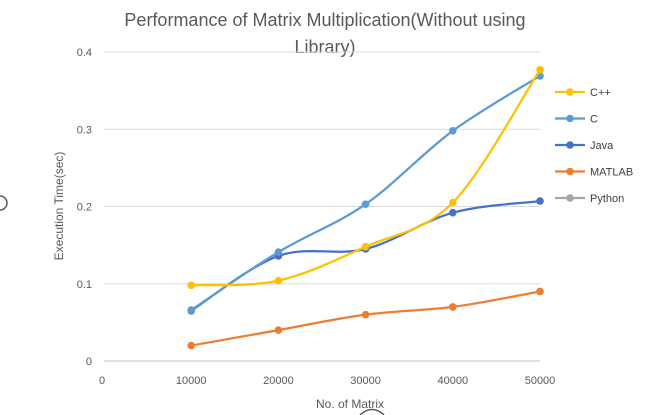 Image resolution: width=648 pixels, height=415 pixels. What do you see at coordinates (89, 362) in the screenshot?
I see `y-tick-label: 0` at bounding box center [89, 362].